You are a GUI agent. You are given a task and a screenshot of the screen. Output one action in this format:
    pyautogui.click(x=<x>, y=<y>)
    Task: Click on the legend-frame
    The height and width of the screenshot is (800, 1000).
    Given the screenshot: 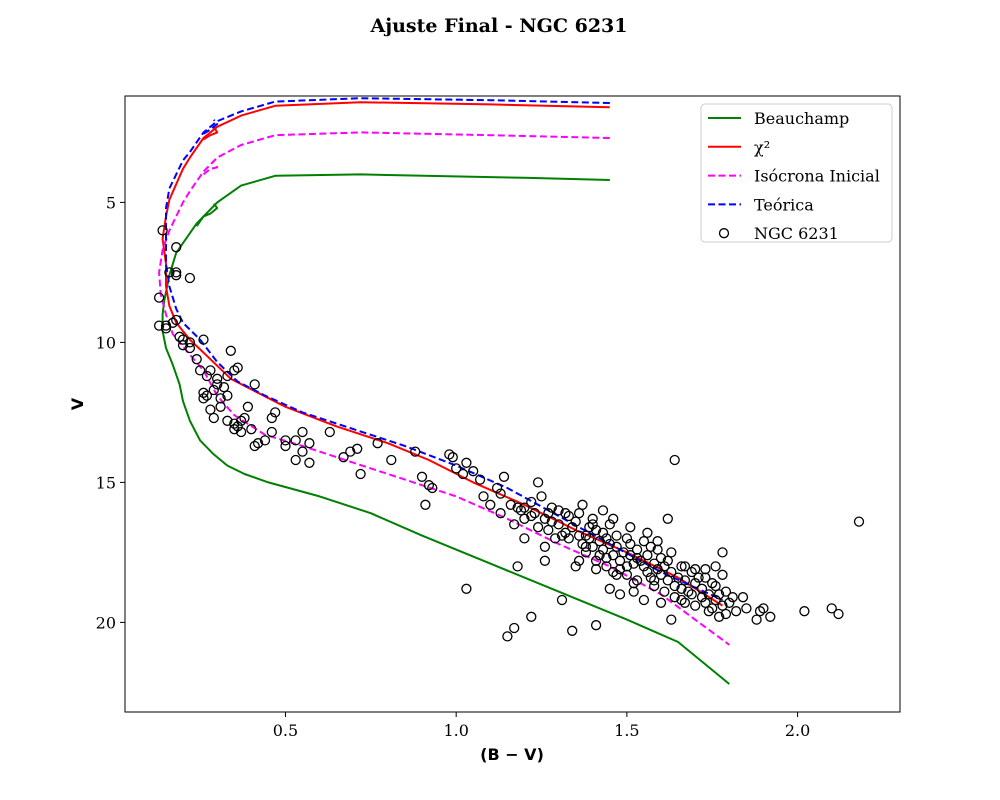 What is the action you would take?
    pyautogui.click(x=796, y=173)
    